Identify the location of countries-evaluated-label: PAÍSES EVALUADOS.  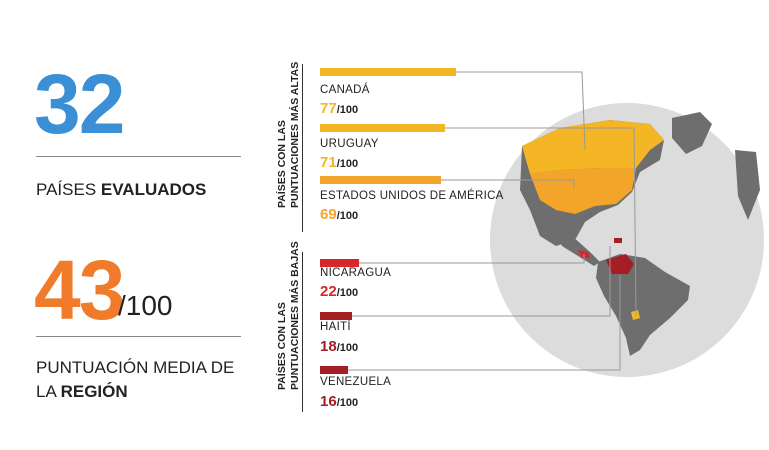
(121, 190).